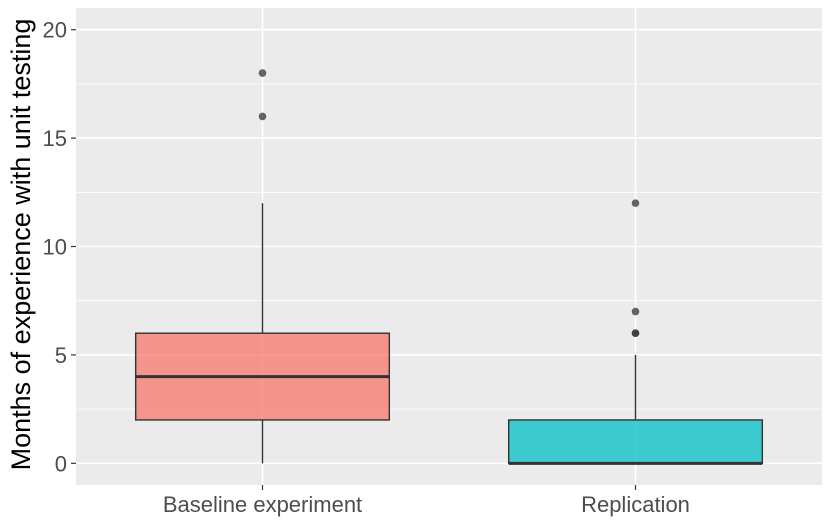 This screenshot has height=525, width=830. I want to click on y-axis-ticks: 0 5 10 15 20, so click(59, 247).